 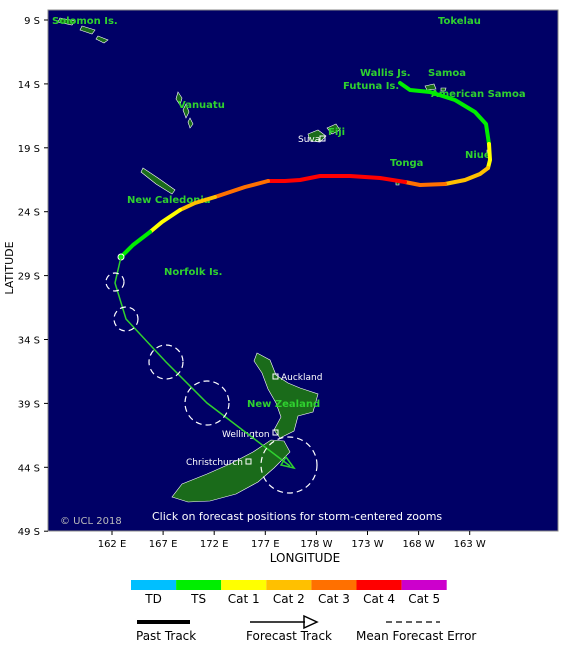 I want to click on x-tick-label: 167 E, so click(x=163, y=544).